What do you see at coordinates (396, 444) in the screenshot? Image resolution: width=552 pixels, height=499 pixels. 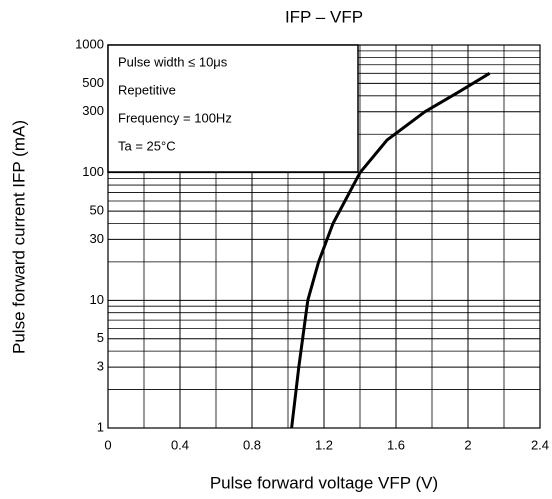 I see `x-tick-label: 1.6` at bounding box center [396, 444].